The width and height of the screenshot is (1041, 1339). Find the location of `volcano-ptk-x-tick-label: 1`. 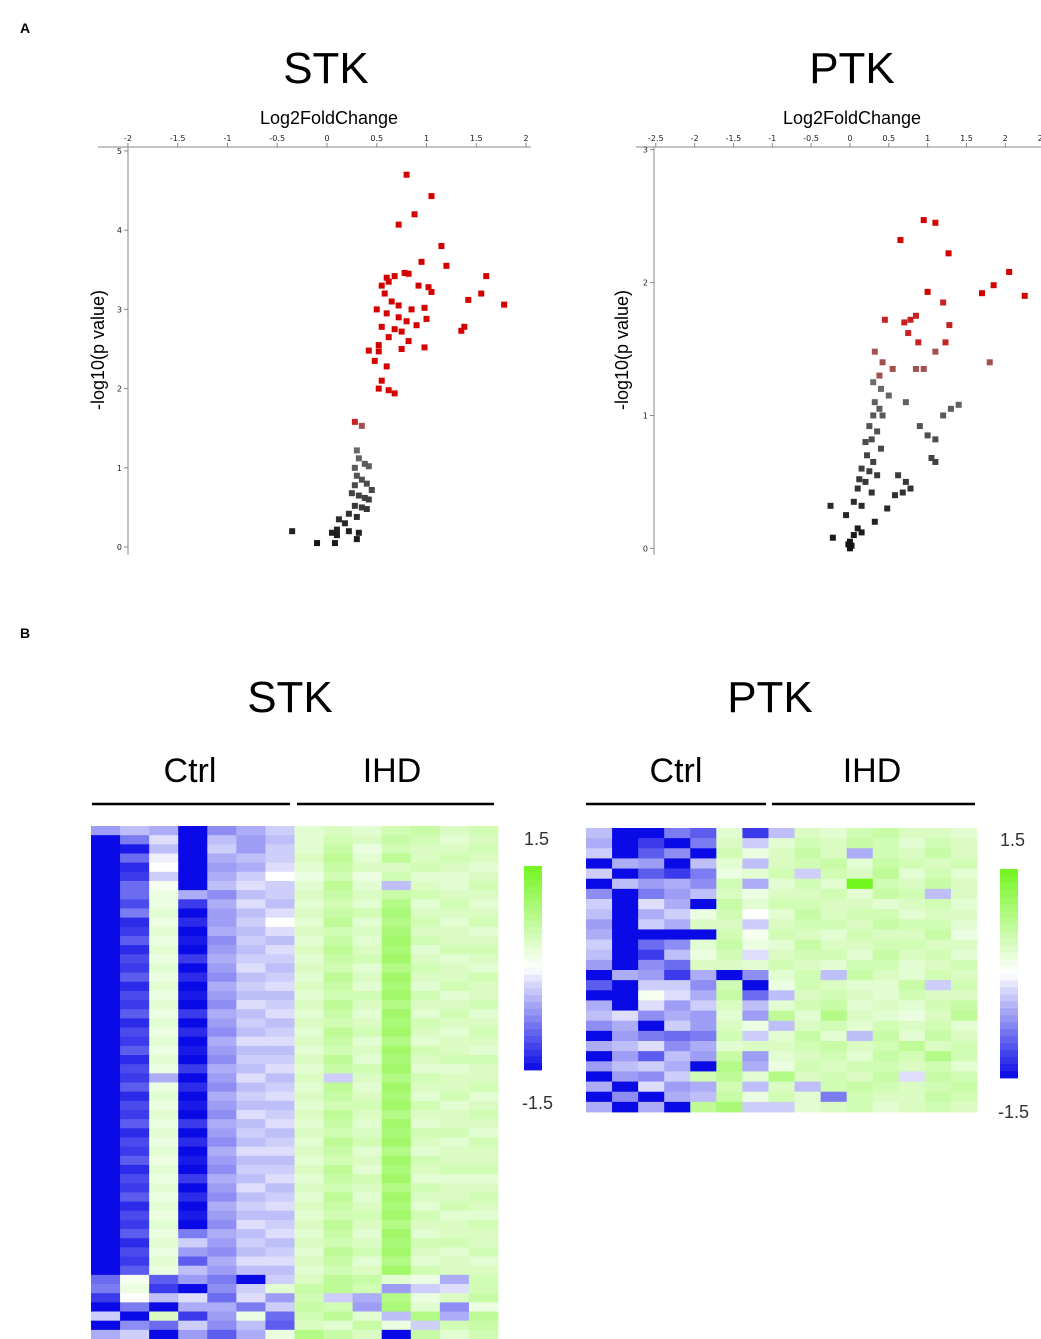

volcano-ptk-x-tick-label: 1 is located at coordinates (927, 138).